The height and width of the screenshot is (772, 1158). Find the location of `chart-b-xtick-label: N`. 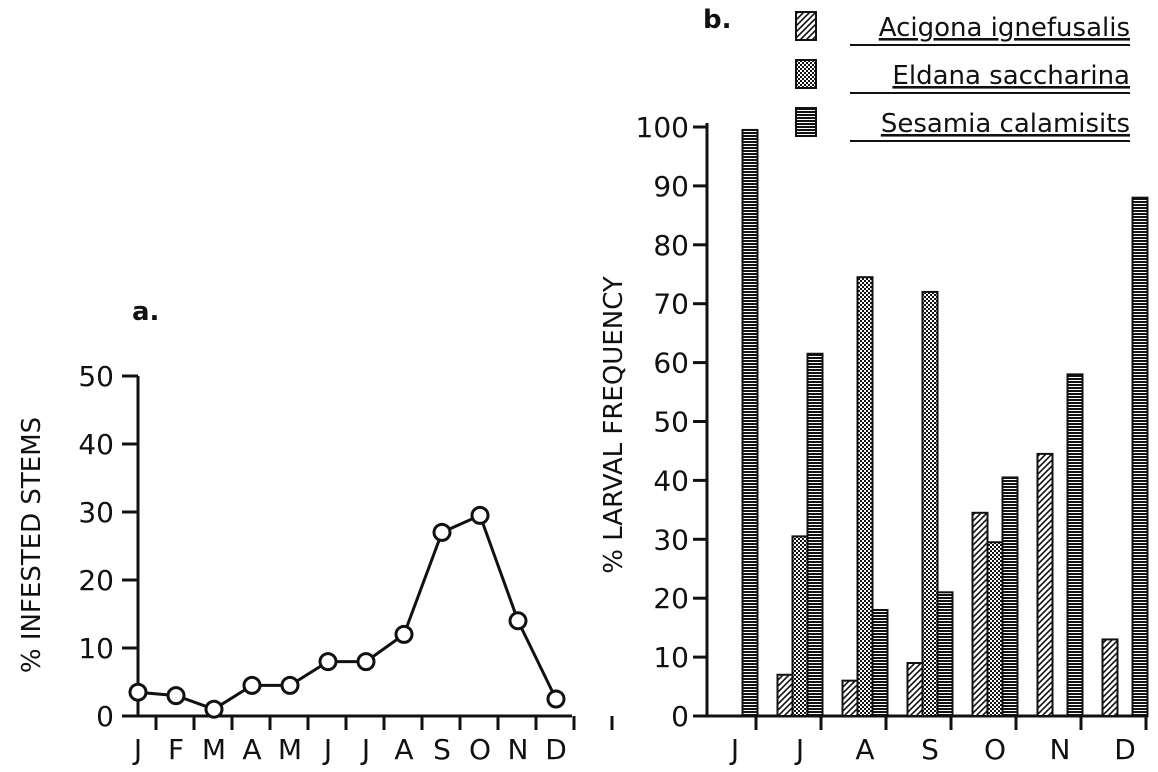

chart-b-xtick-label: N is located at coordinates (1060, 749).